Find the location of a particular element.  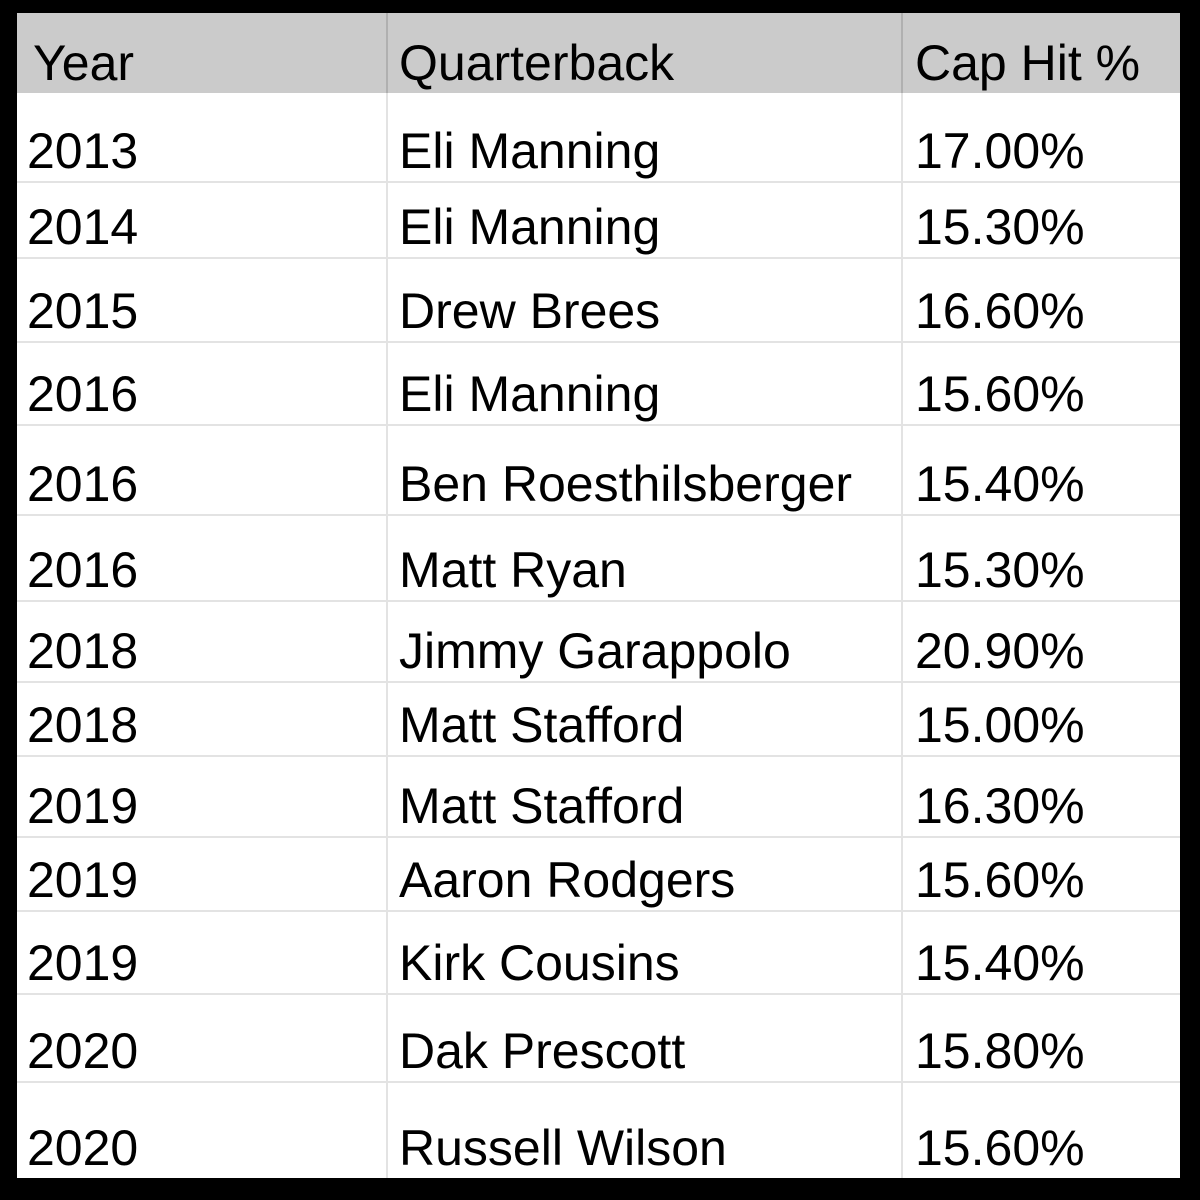

table-row: 2019 Kirk Cousins 15.40% is located at coordinates (598, 953).